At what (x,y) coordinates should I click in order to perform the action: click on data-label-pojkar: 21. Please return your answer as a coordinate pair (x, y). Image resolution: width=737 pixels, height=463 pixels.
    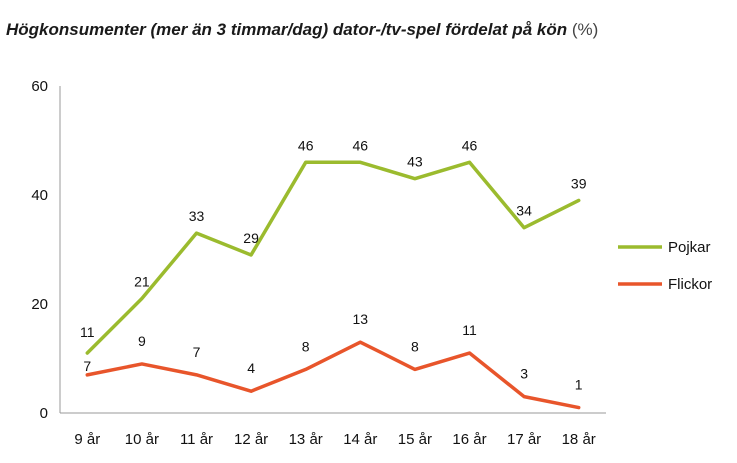
    Looking at the image, I should click on (142, 282).